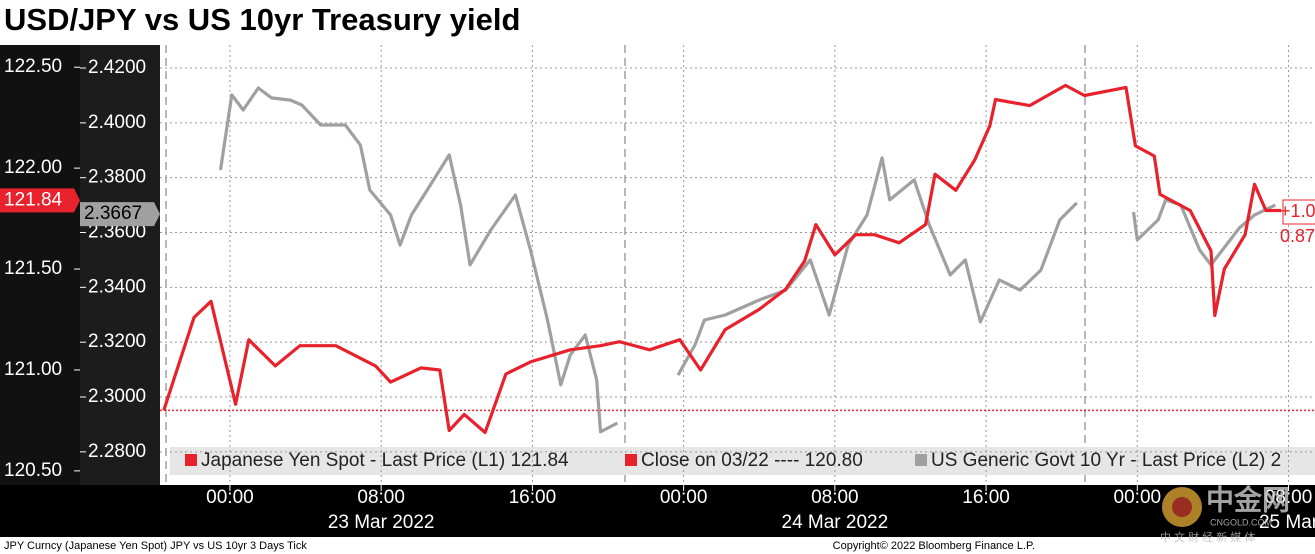  Describe the element at coordinates (1241, 522) in the screenshot. I see `watermark-text: CNGOLD.COM` at that location.